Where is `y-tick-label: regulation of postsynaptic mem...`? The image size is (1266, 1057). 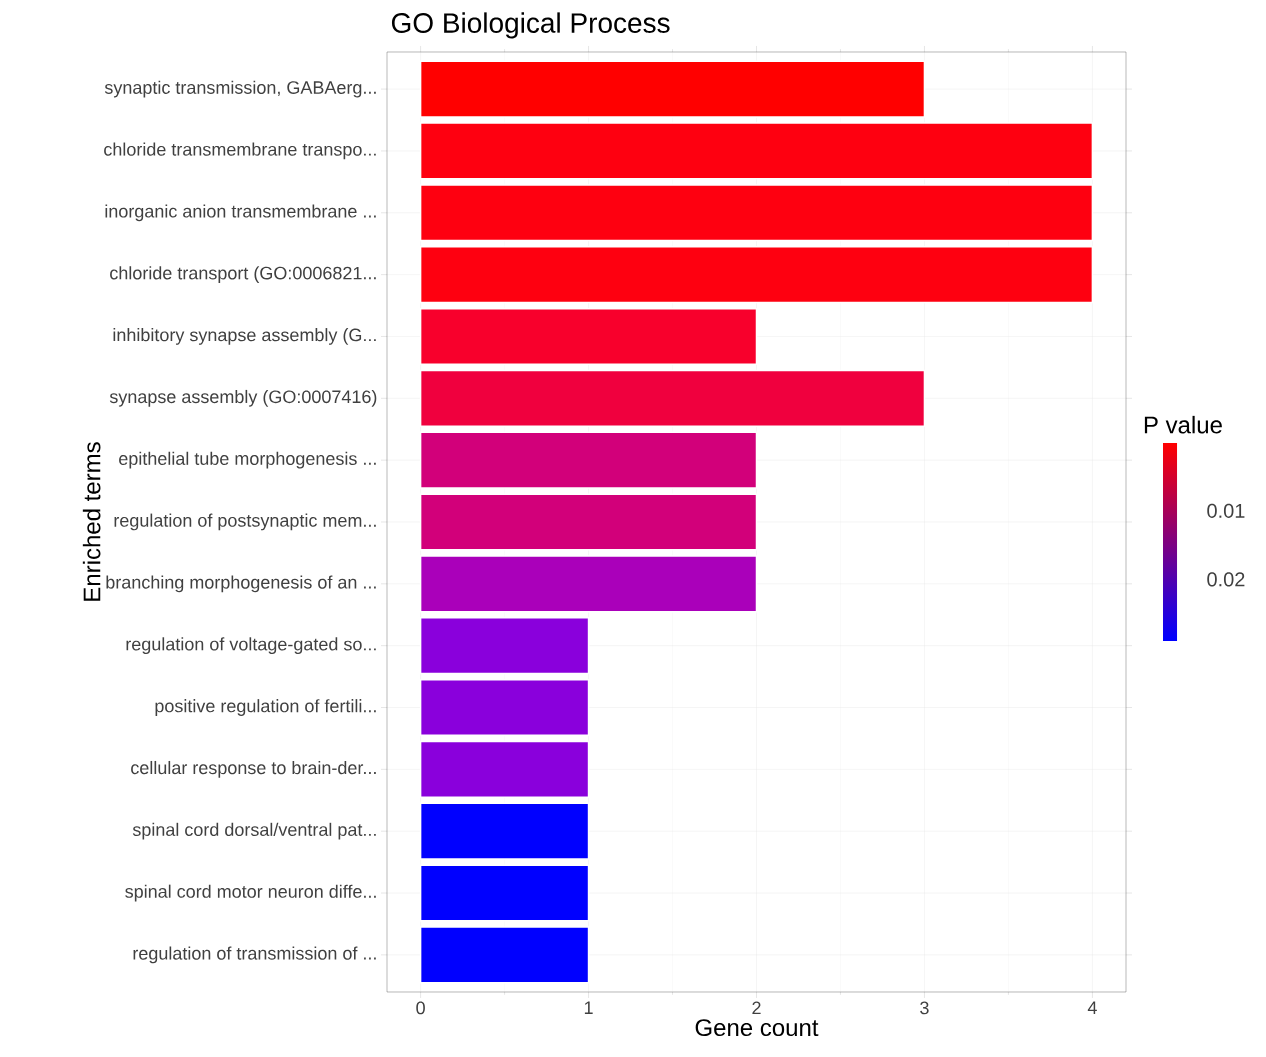 y-tick-label: regulation of postsynaptic mem... is located at coordinates (245, 522).